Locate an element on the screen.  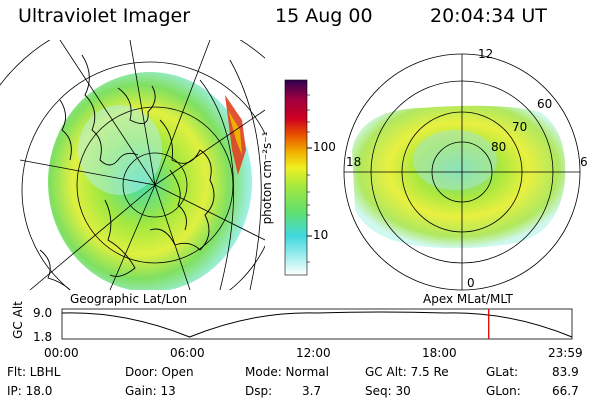
glon-label: GLon: is located at coordinates (503, 391).